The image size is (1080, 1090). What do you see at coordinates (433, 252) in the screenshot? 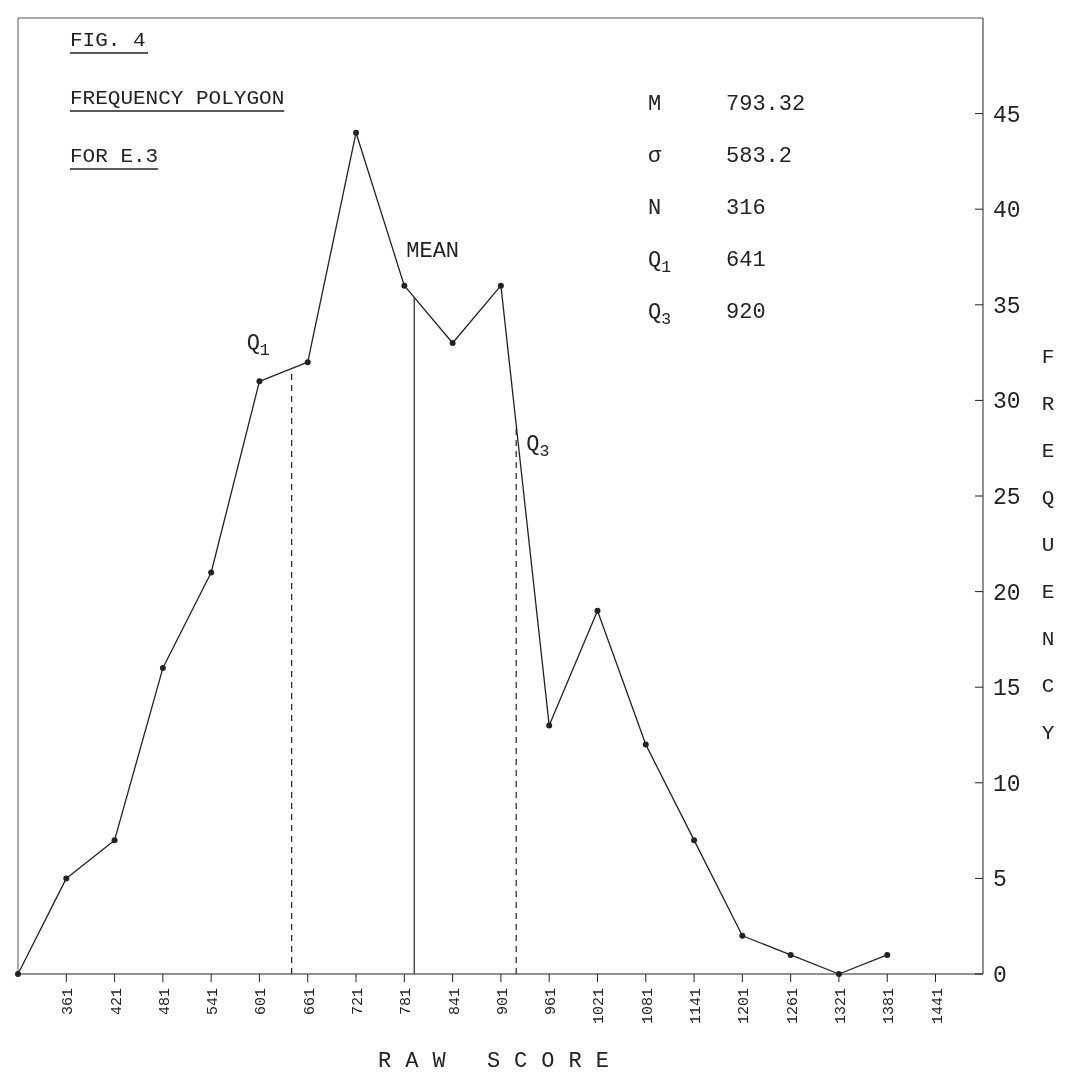
I see `ref-line-label: MEAN` at bounding box center [433, 252].